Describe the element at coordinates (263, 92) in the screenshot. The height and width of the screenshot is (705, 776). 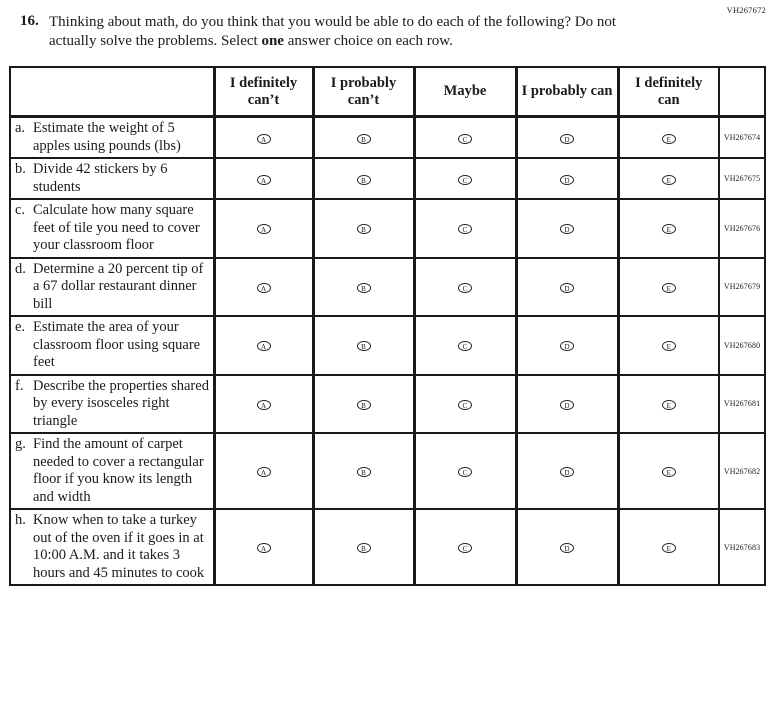
I see `header-cell-option-a: I definitely can’t` at that location.